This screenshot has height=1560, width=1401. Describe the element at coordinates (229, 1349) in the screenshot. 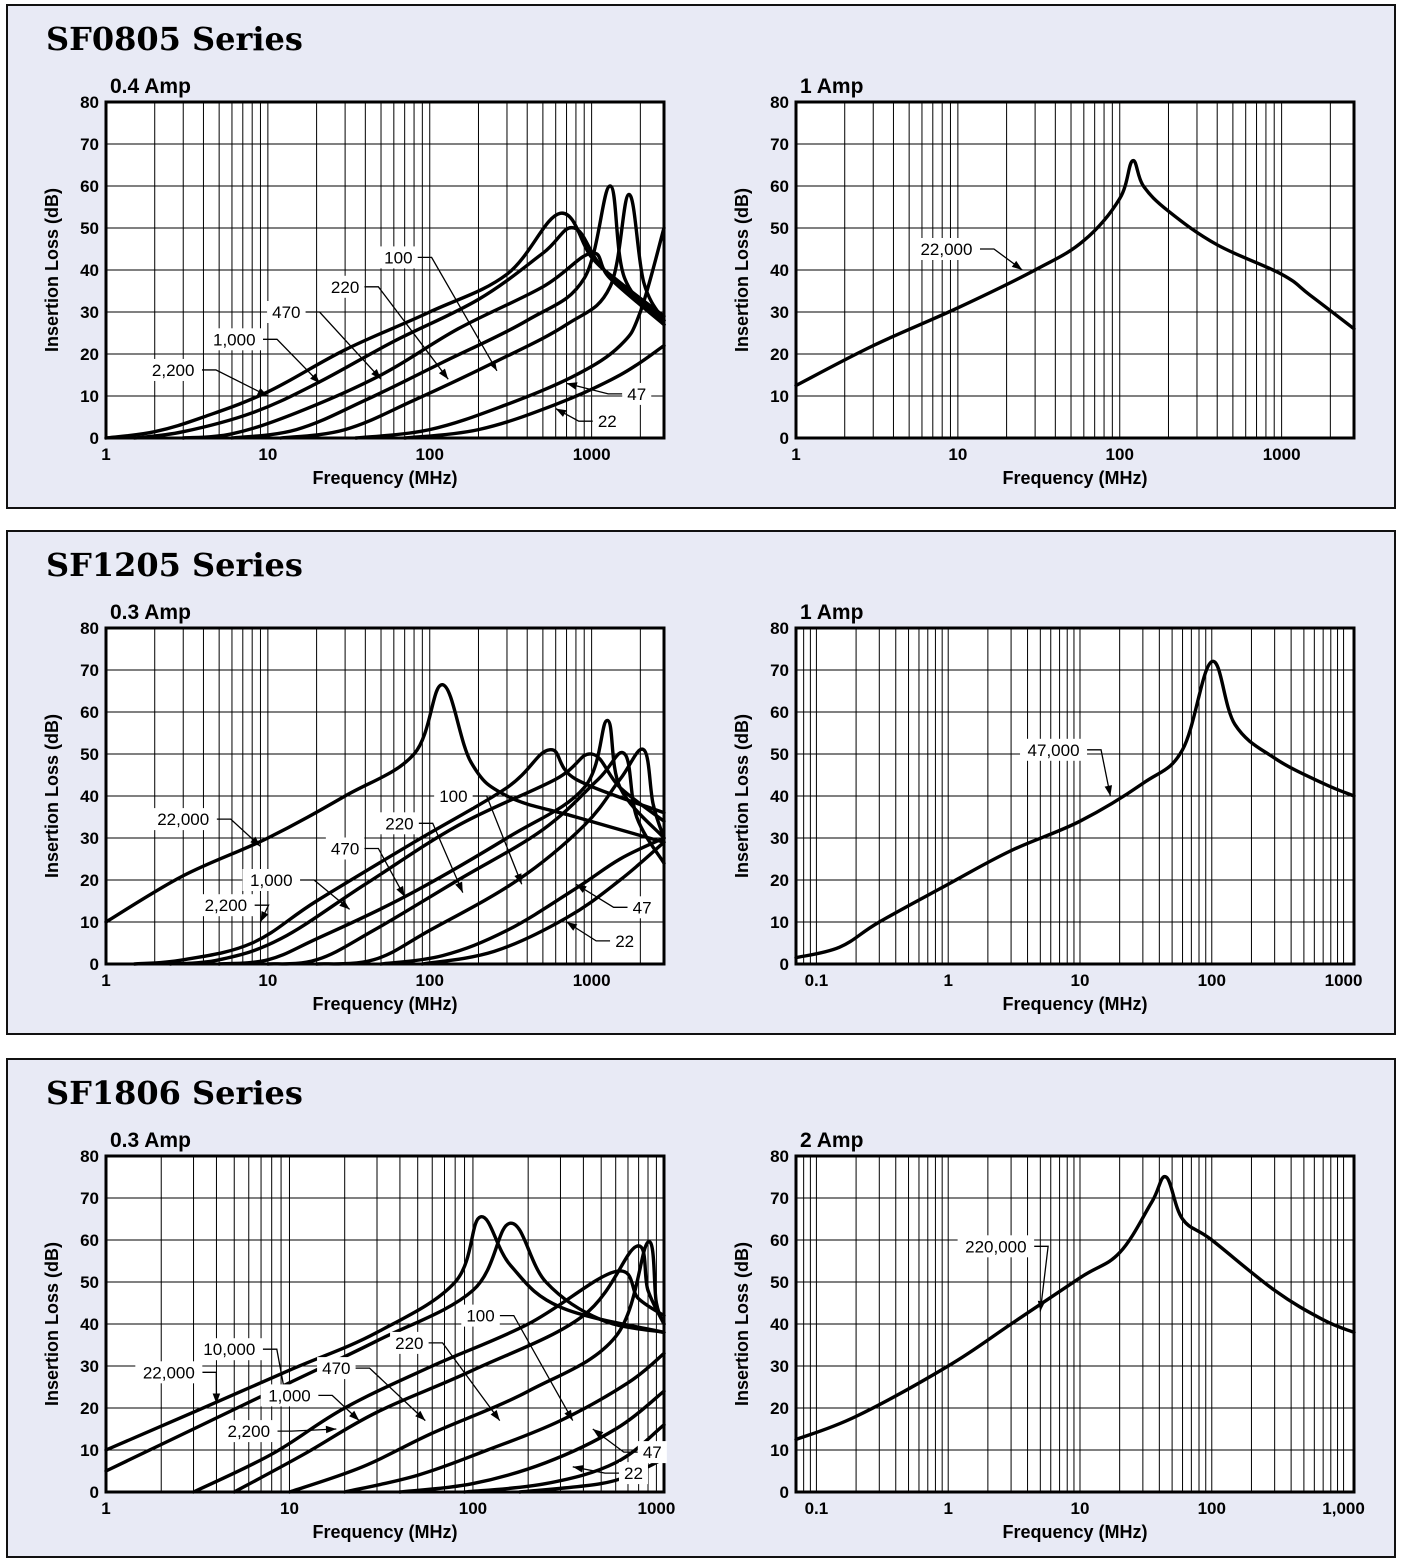

I see `series-label: 10,000` at that location.